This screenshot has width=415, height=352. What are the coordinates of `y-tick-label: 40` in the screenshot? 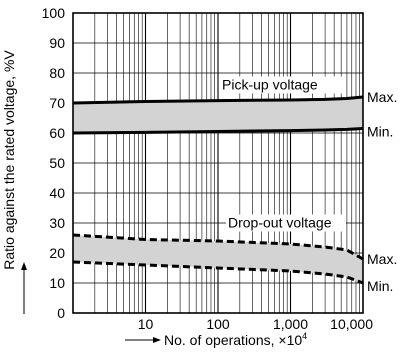 It's located at (57, 193).